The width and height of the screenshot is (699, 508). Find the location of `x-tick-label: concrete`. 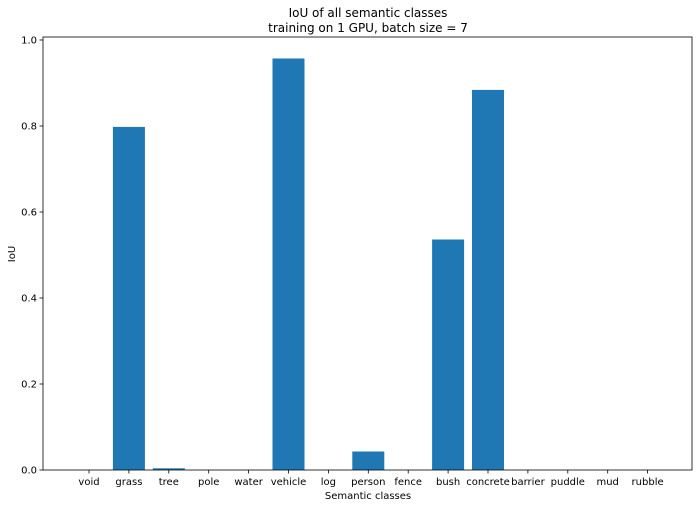

x-tick-label: concrete is located at coordinates (488, 482).